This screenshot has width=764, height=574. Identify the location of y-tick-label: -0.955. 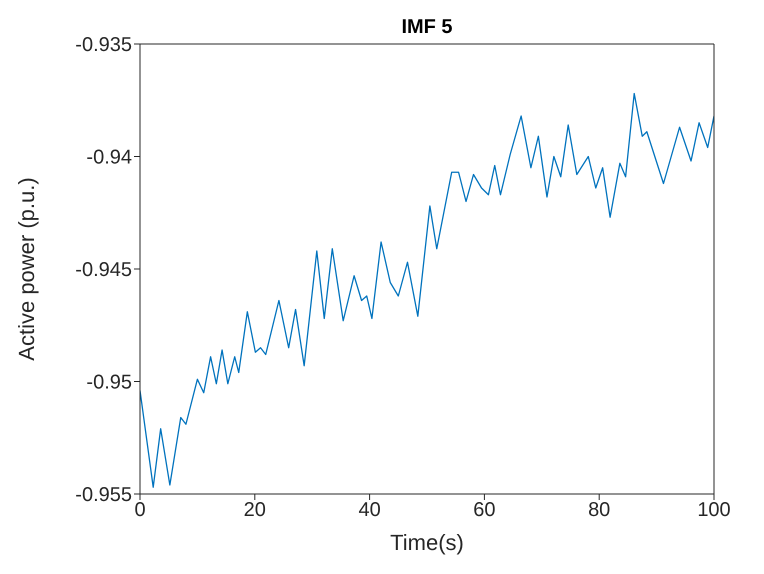
(103, 495).